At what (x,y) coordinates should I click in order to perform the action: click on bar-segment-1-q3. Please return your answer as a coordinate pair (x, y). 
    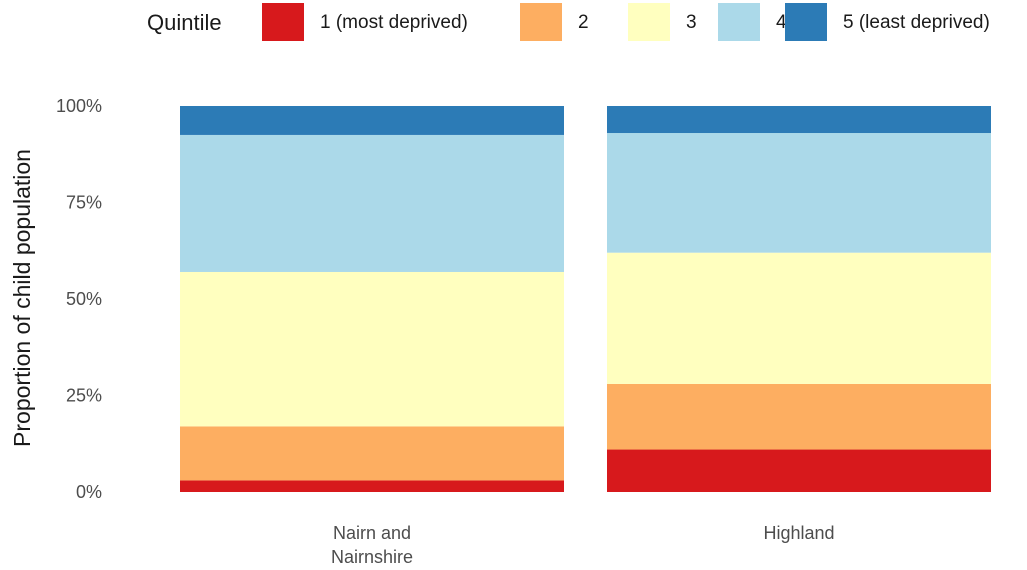
    Looking at the image, I should click on (372, 349).